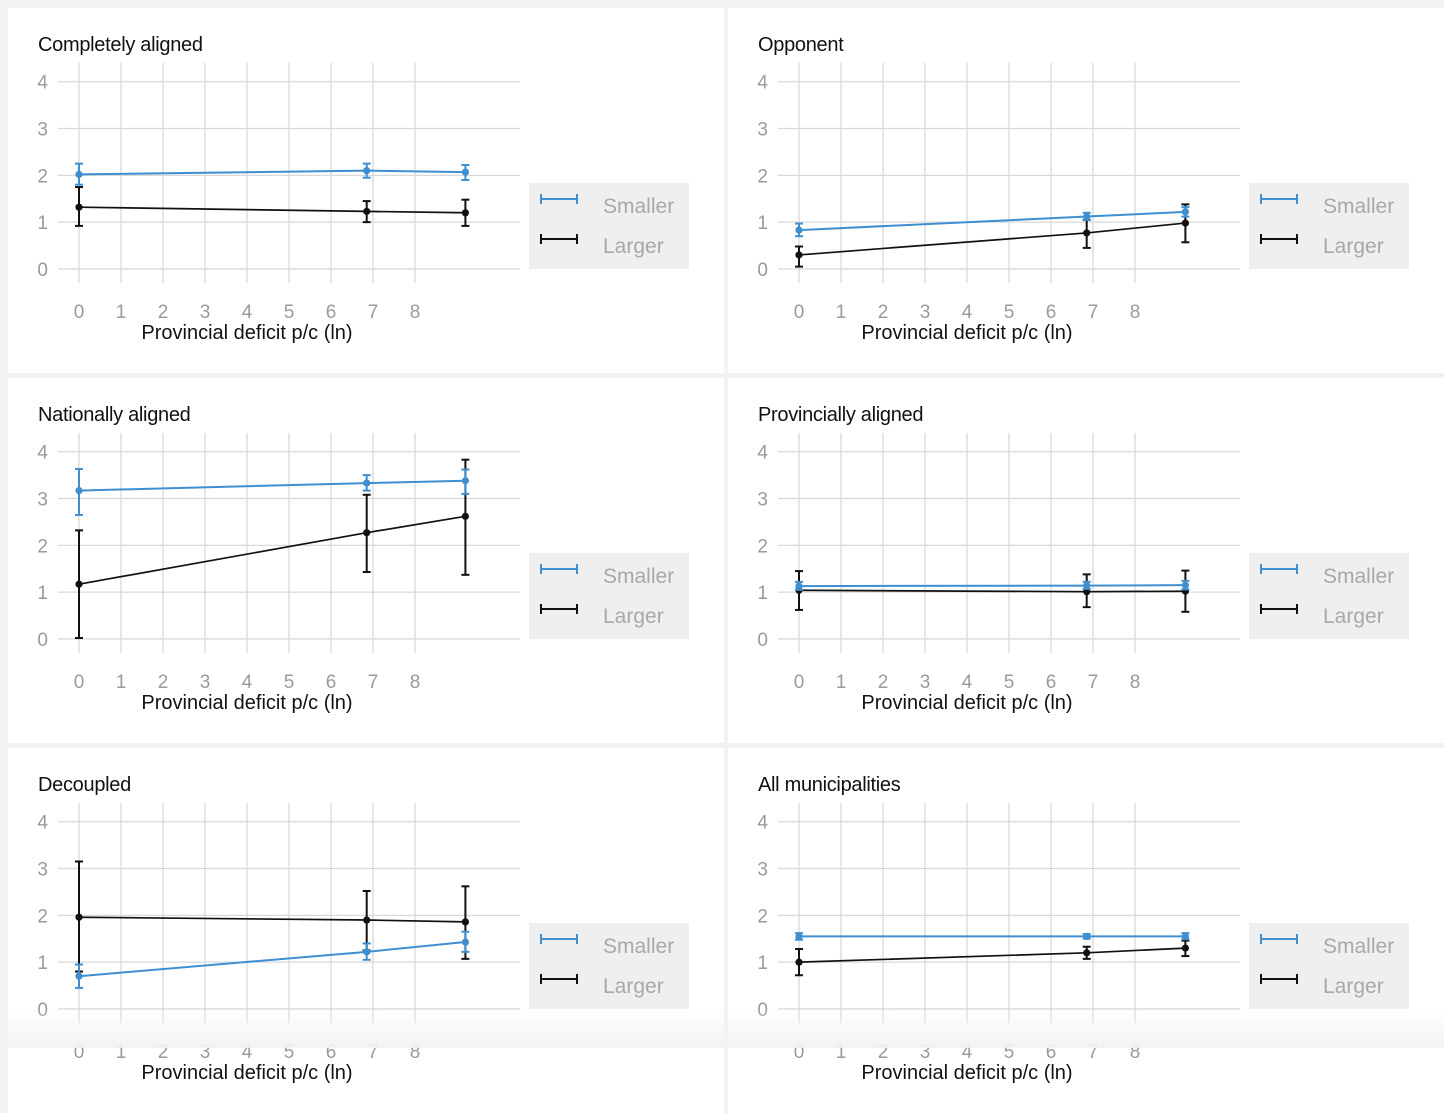  What do you see at coordinates (114, 415) in the screenshot?
I see `panel-title: Nationally aligned` at bounding box center [114, 415].